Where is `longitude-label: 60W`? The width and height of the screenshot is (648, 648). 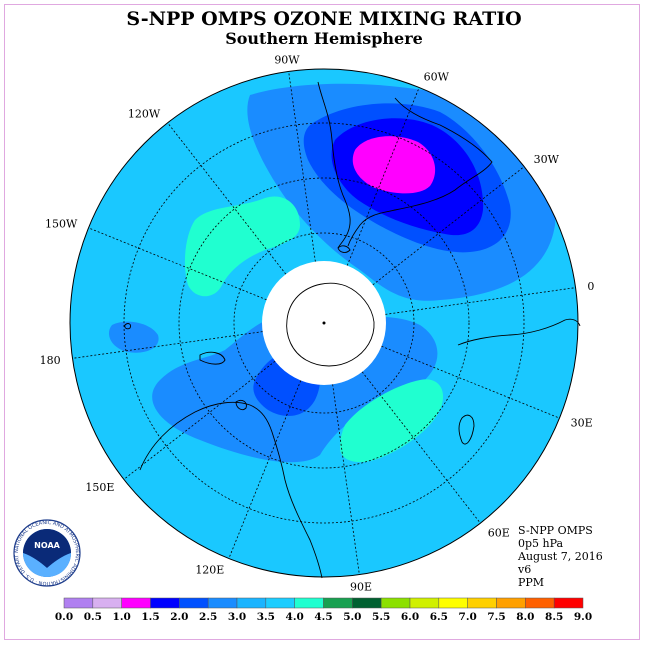 longitude-label: 60W is located at coordinates (437, 76).